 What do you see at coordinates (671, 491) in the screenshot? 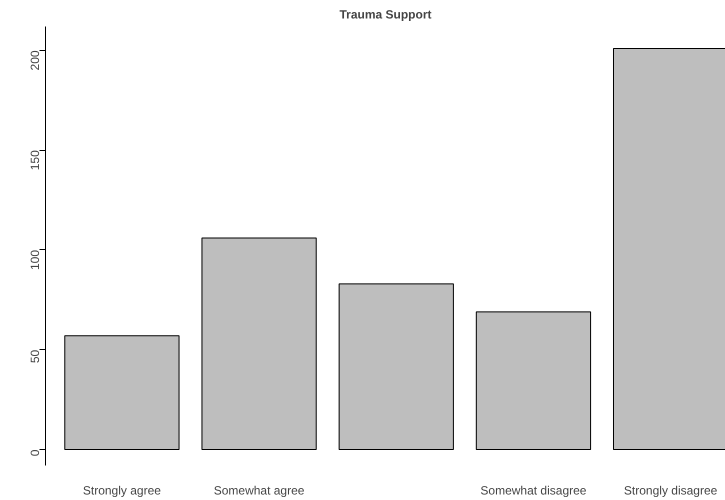
I see `x-tick-label: Strongly disagree` at bounding box center [671, 491].